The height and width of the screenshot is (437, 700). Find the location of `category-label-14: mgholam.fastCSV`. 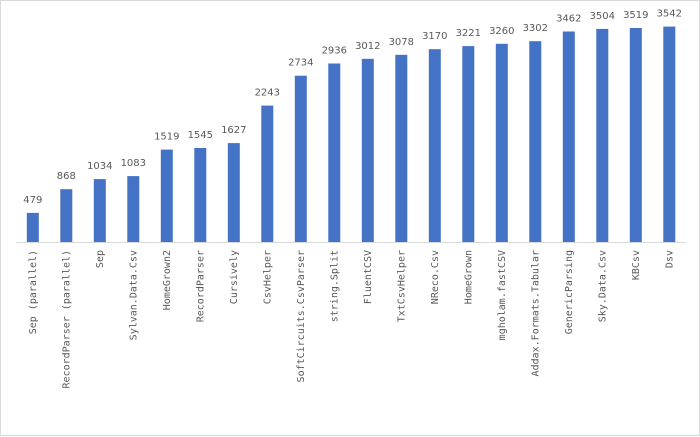

category-label-14: mgholam.fastCSV is located at coordinates (502, 295).